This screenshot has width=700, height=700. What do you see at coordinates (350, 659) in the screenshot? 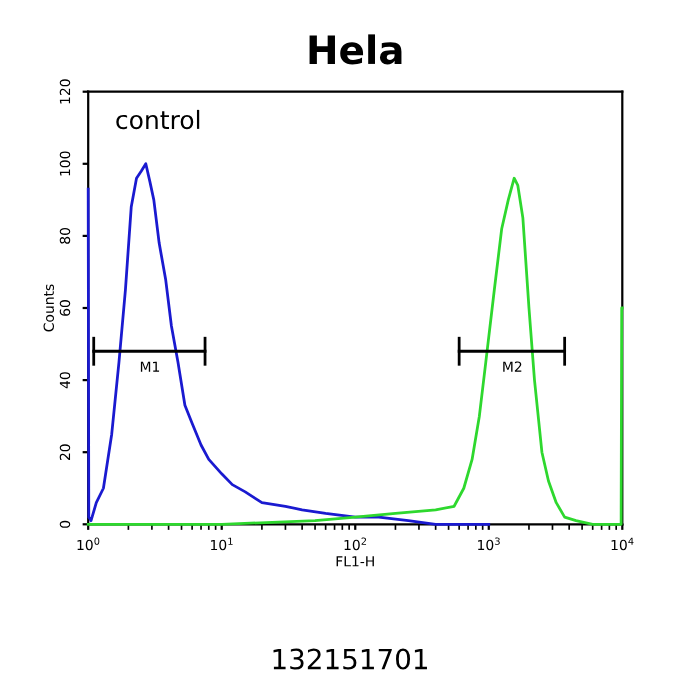
I see `text: 132151701` at bounding box center [350, 659].